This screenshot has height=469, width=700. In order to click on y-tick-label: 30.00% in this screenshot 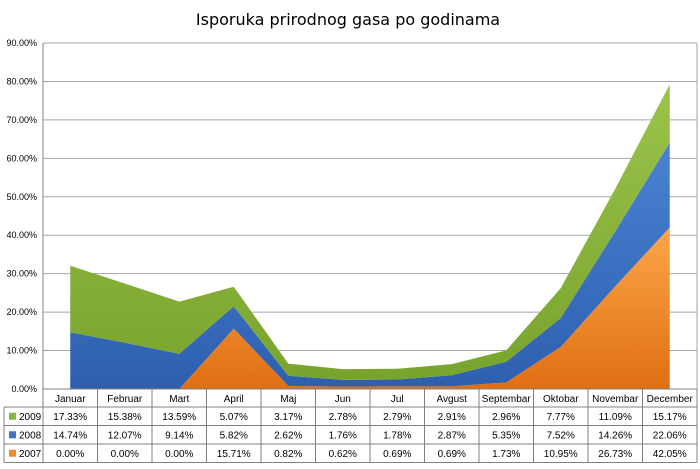, I will do `click(21, 274)`.